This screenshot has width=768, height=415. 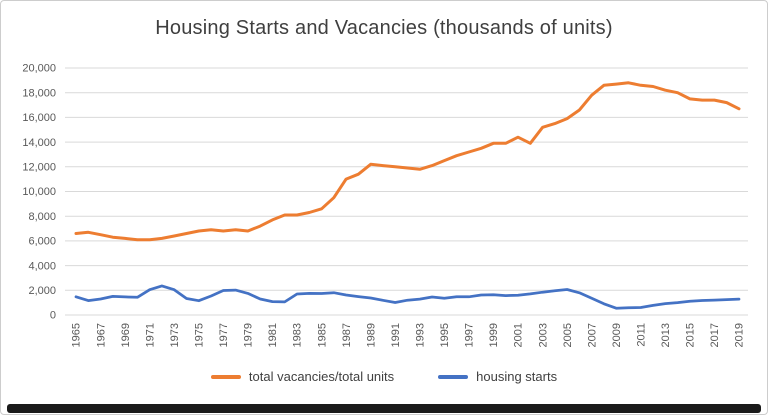 I want to click on legend-item-housing-starts: housing starts, so click(x=497, y=376).